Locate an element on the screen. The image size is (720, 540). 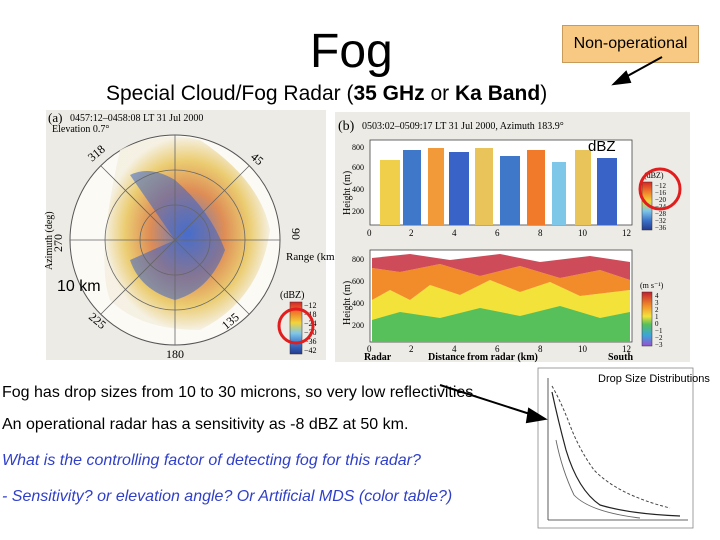
xlabel-radar: Radar is located at coordinates (378, 357).